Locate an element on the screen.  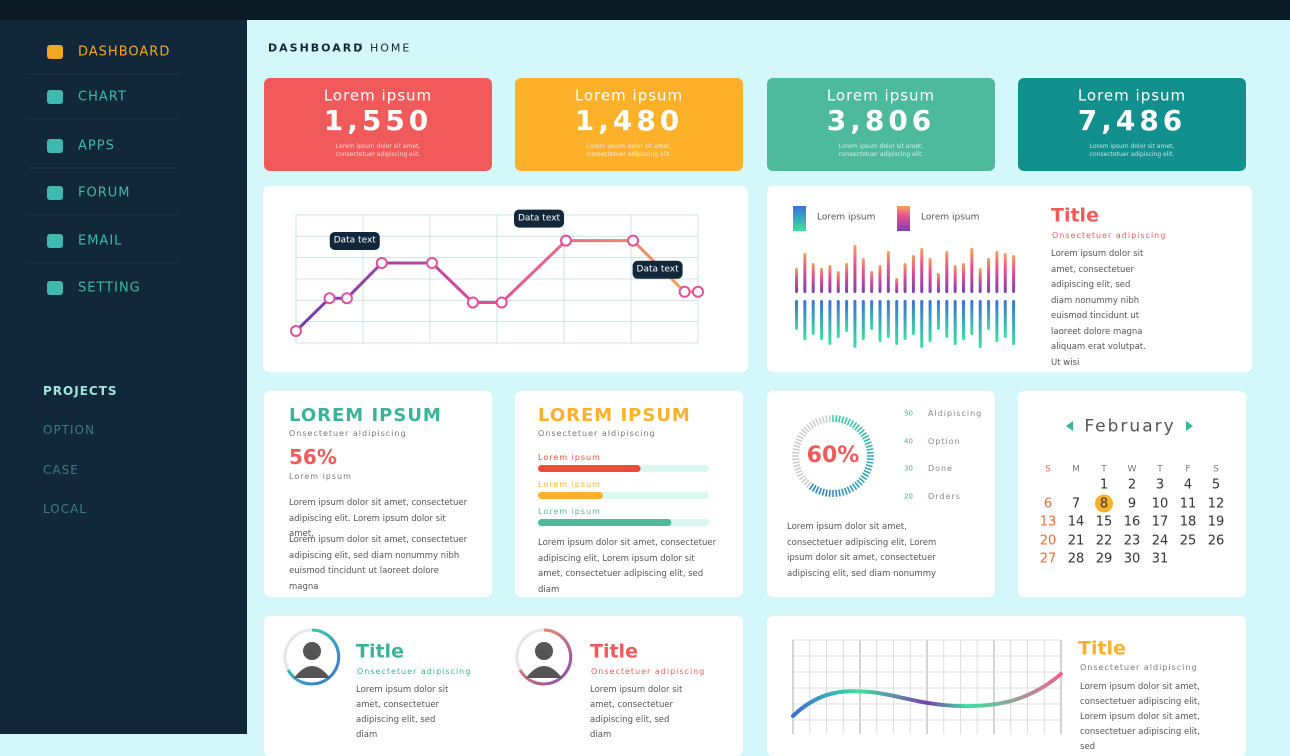
day: 17 is located at coordinates (1160, 522).